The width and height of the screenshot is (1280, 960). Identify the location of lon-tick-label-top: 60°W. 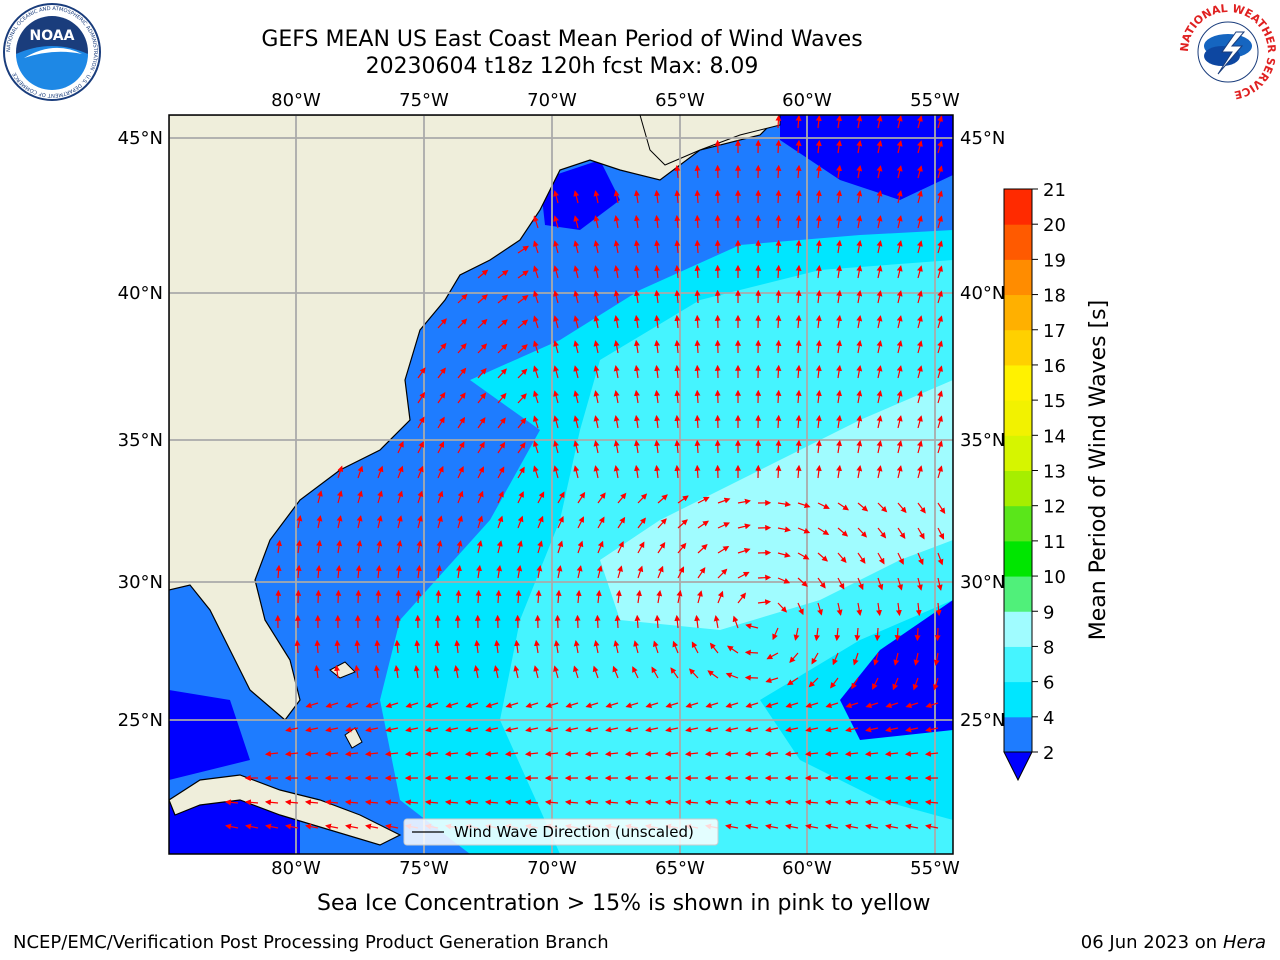
(807, 100).